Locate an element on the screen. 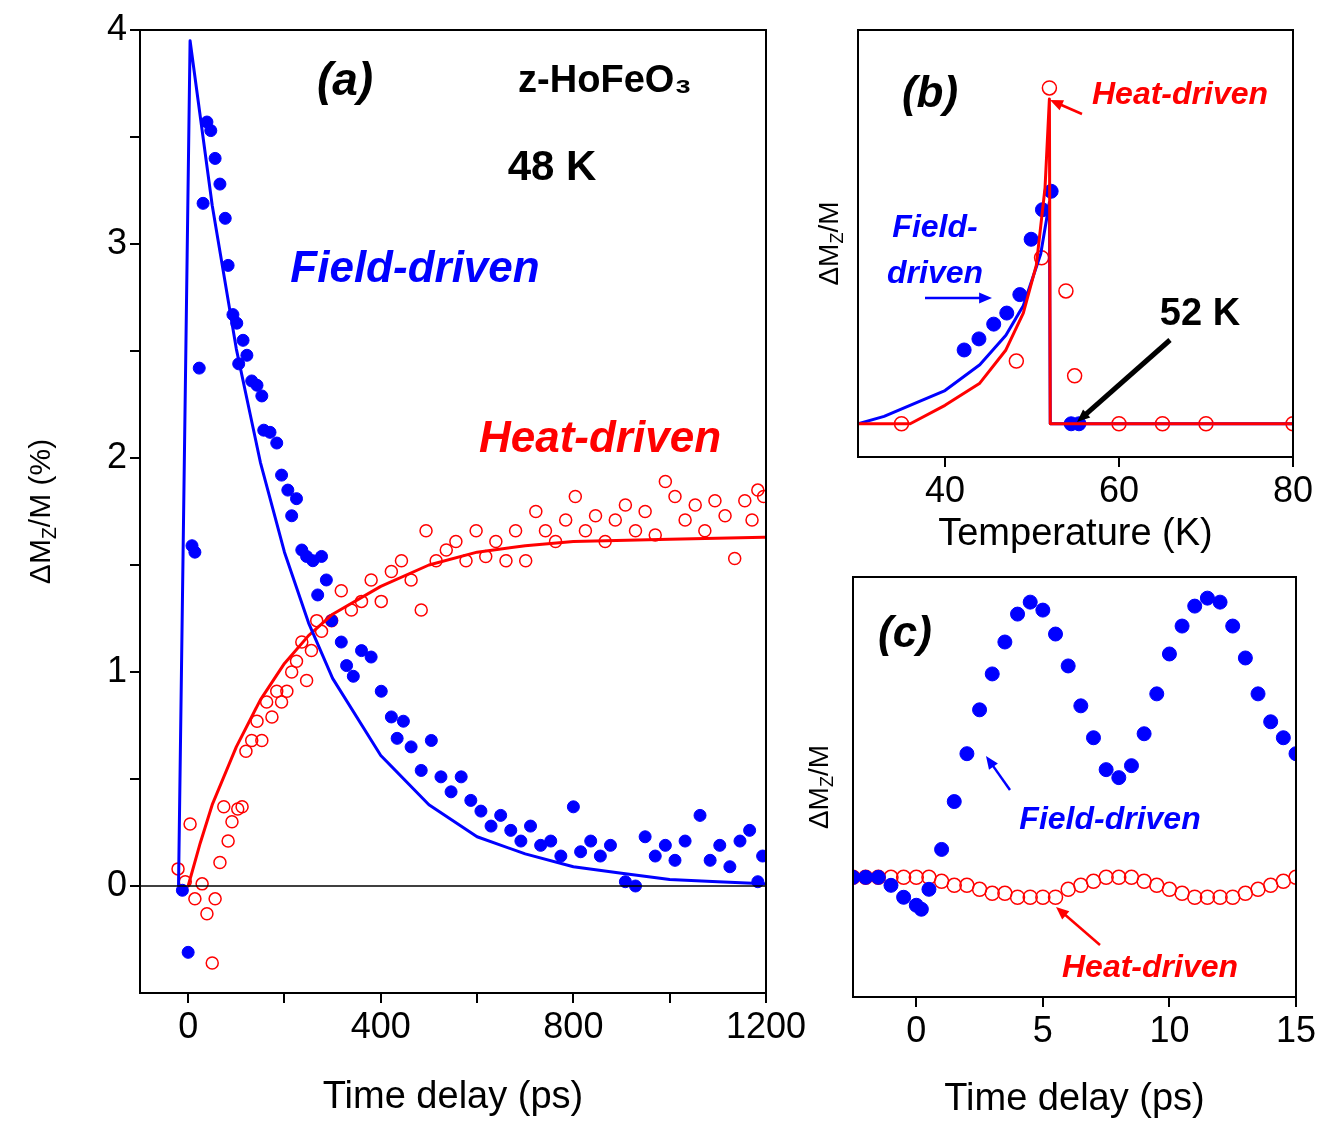  legend-label: Field-driven is located at coordinates (1110, 817).